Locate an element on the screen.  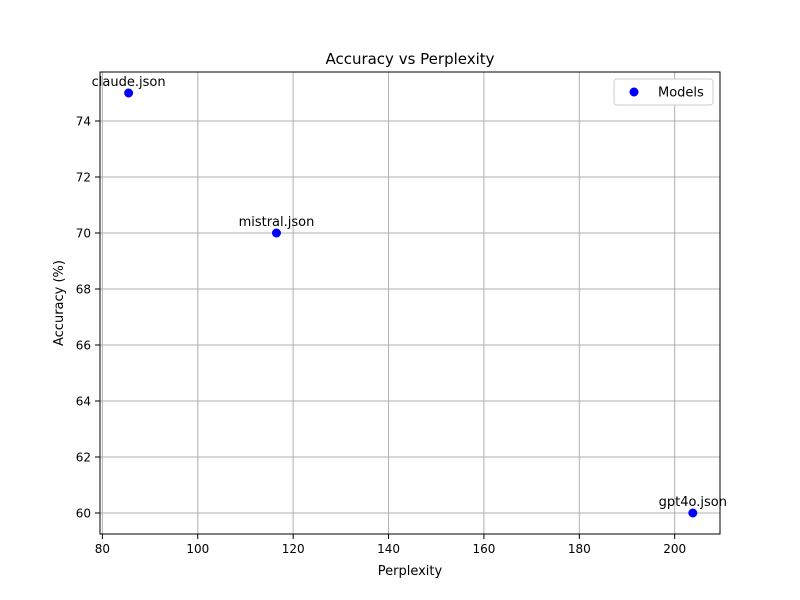
y-tick-label: 68 is located at coordinates (83, 290).